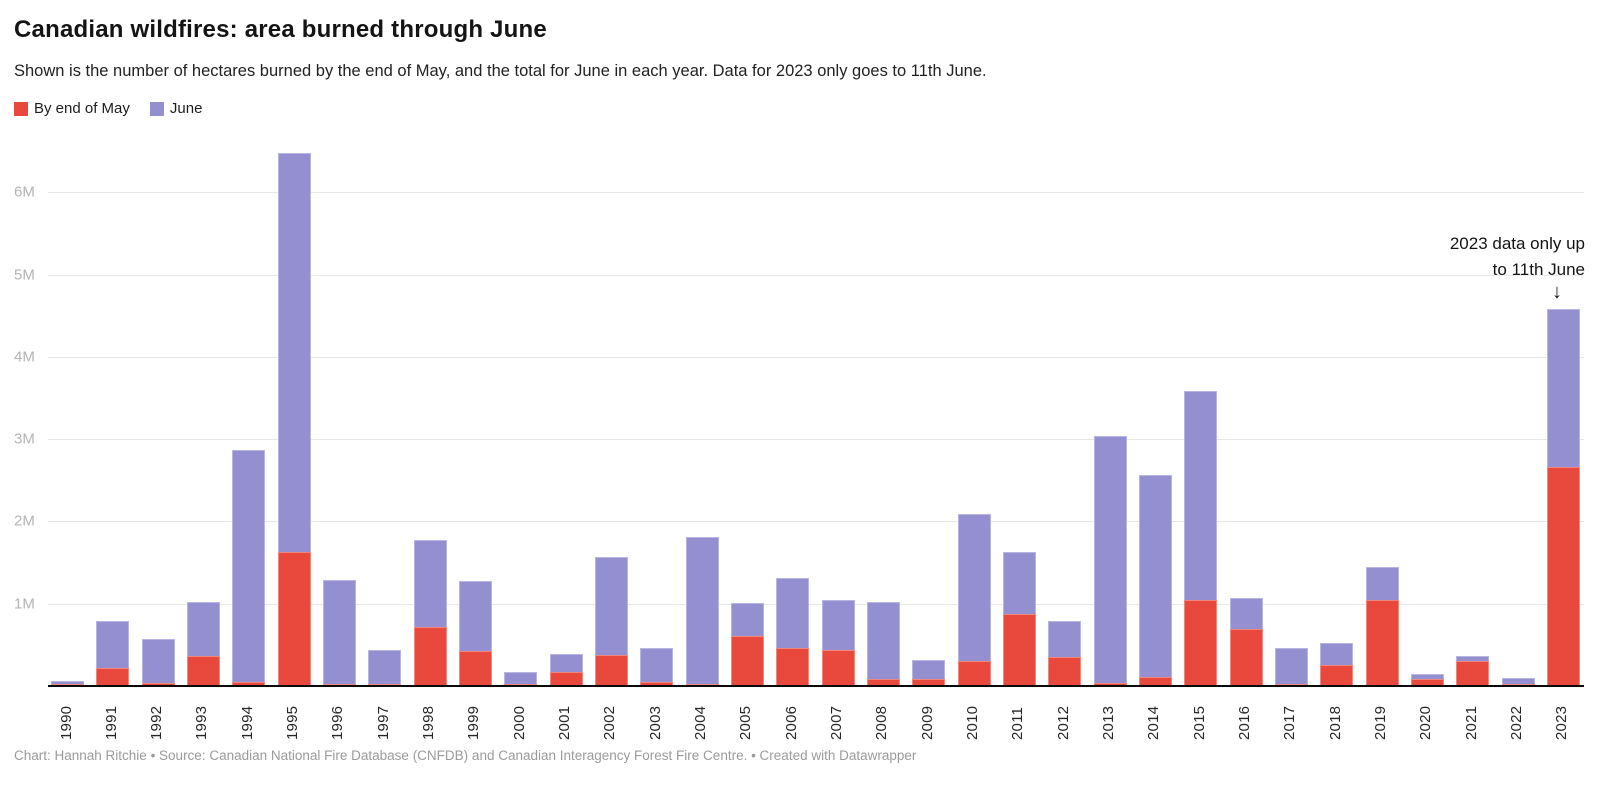  I want to click on x-axis-label-2016: 2016, so click(1245, 722).